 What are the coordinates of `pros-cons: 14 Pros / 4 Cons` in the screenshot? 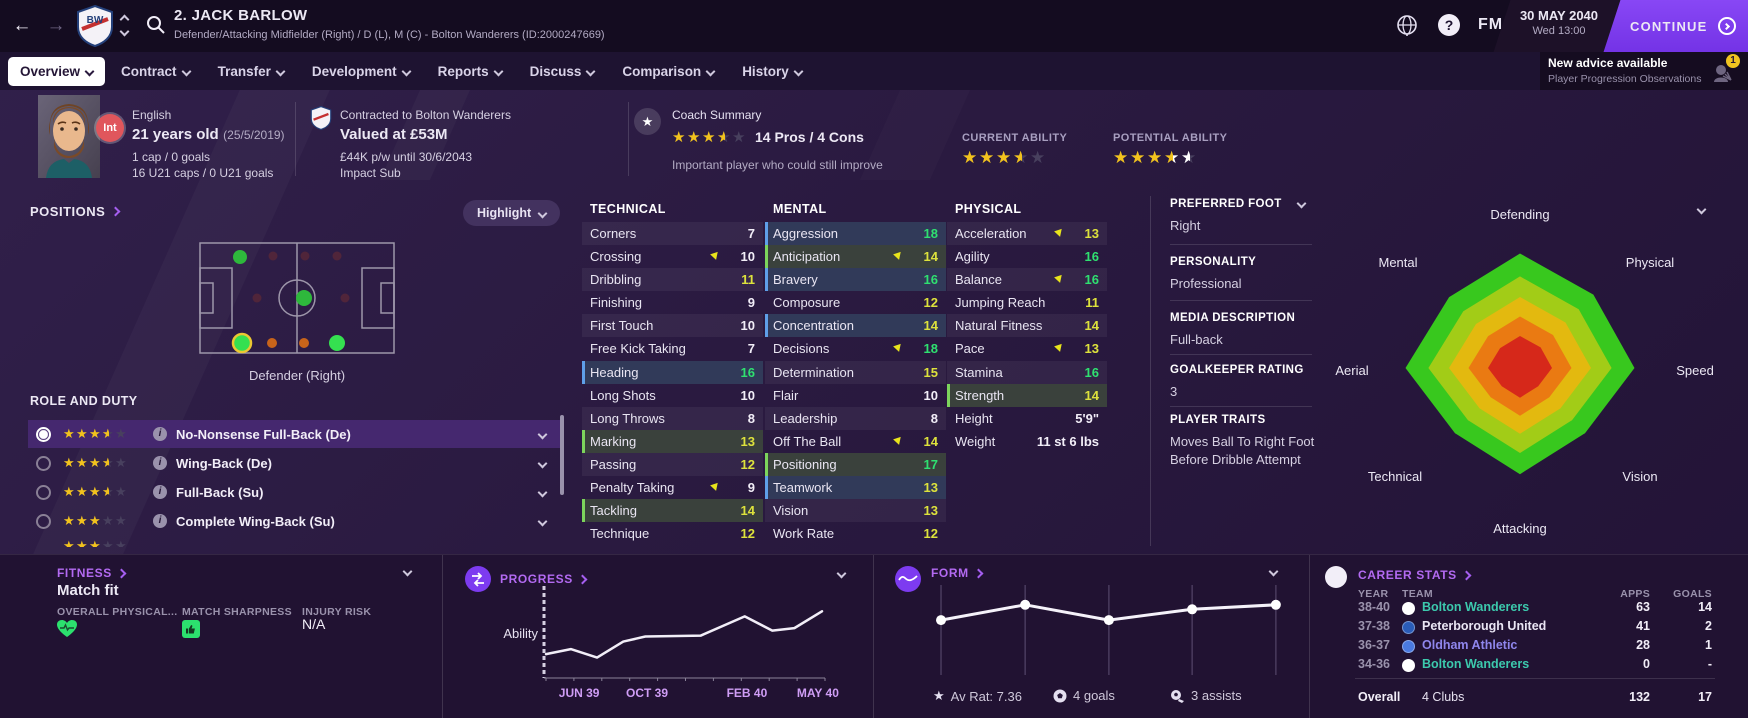 It's located at (809, 137).